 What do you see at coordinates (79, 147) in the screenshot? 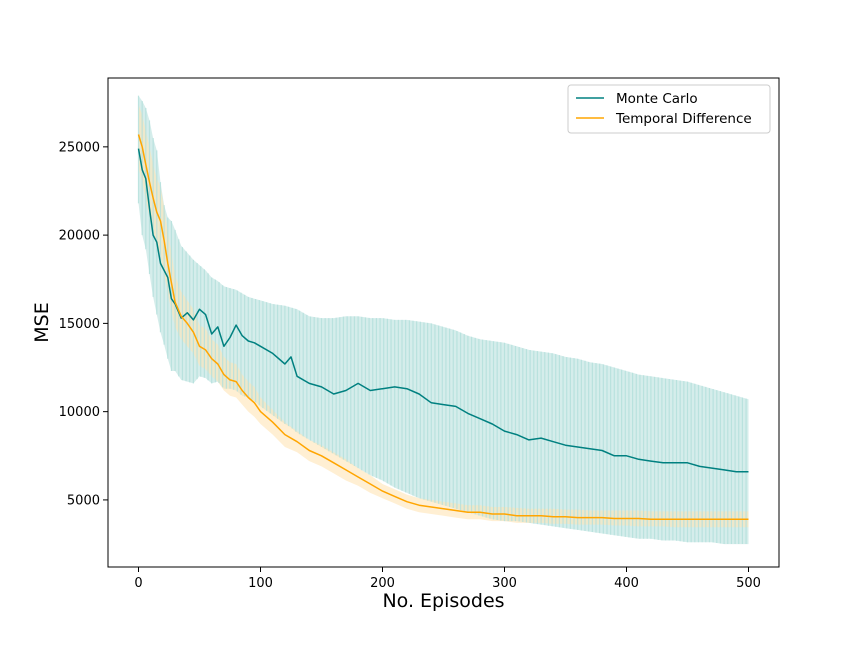
I see `y-tick-label: 25000` at bounding box center [79, 147].